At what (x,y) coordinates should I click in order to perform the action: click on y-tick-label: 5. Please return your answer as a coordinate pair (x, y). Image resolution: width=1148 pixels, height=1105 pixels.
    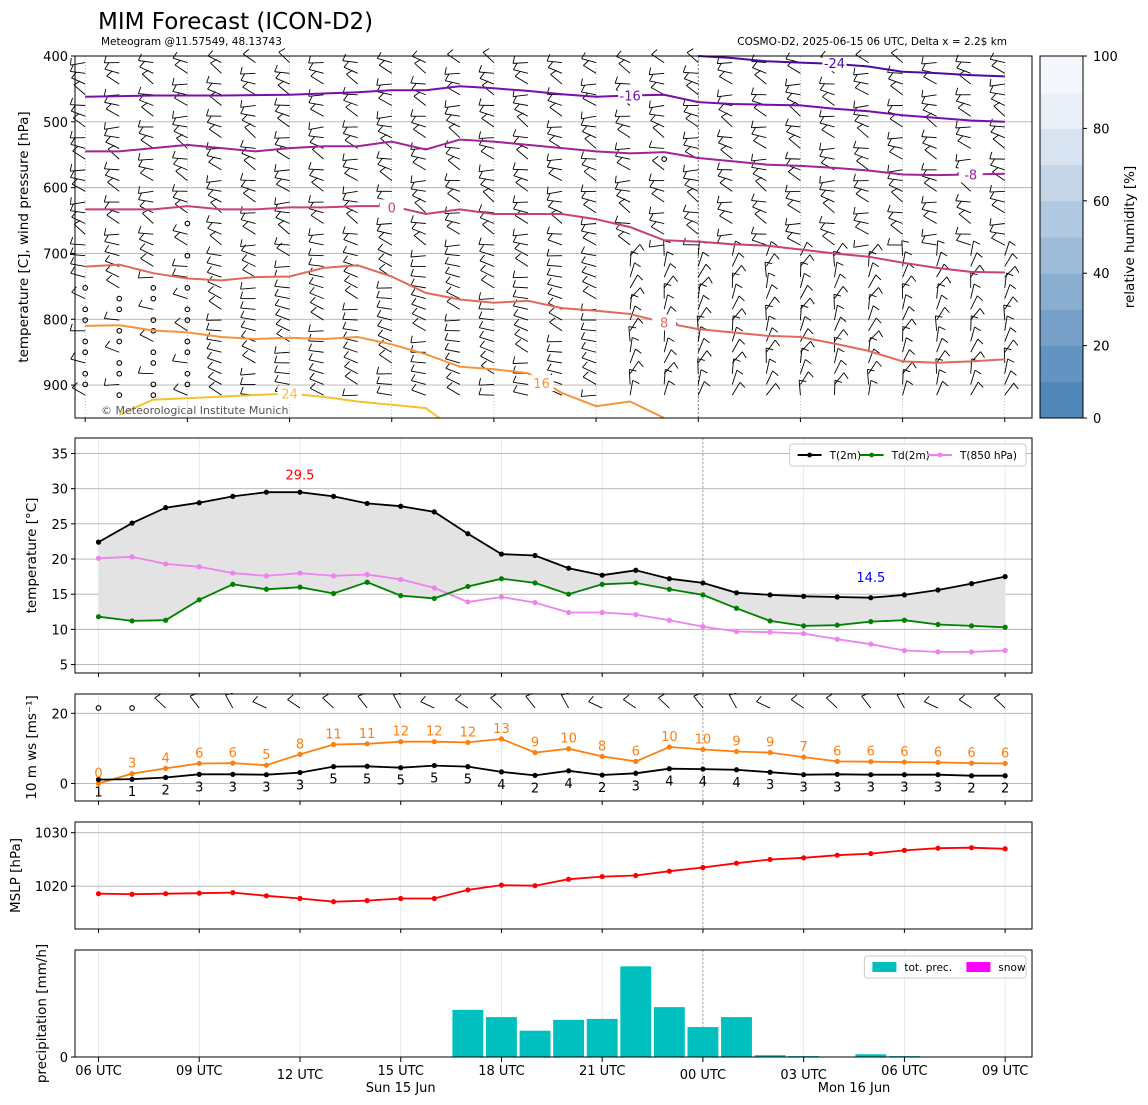
    Looking at the image, I should click on (64, 666).